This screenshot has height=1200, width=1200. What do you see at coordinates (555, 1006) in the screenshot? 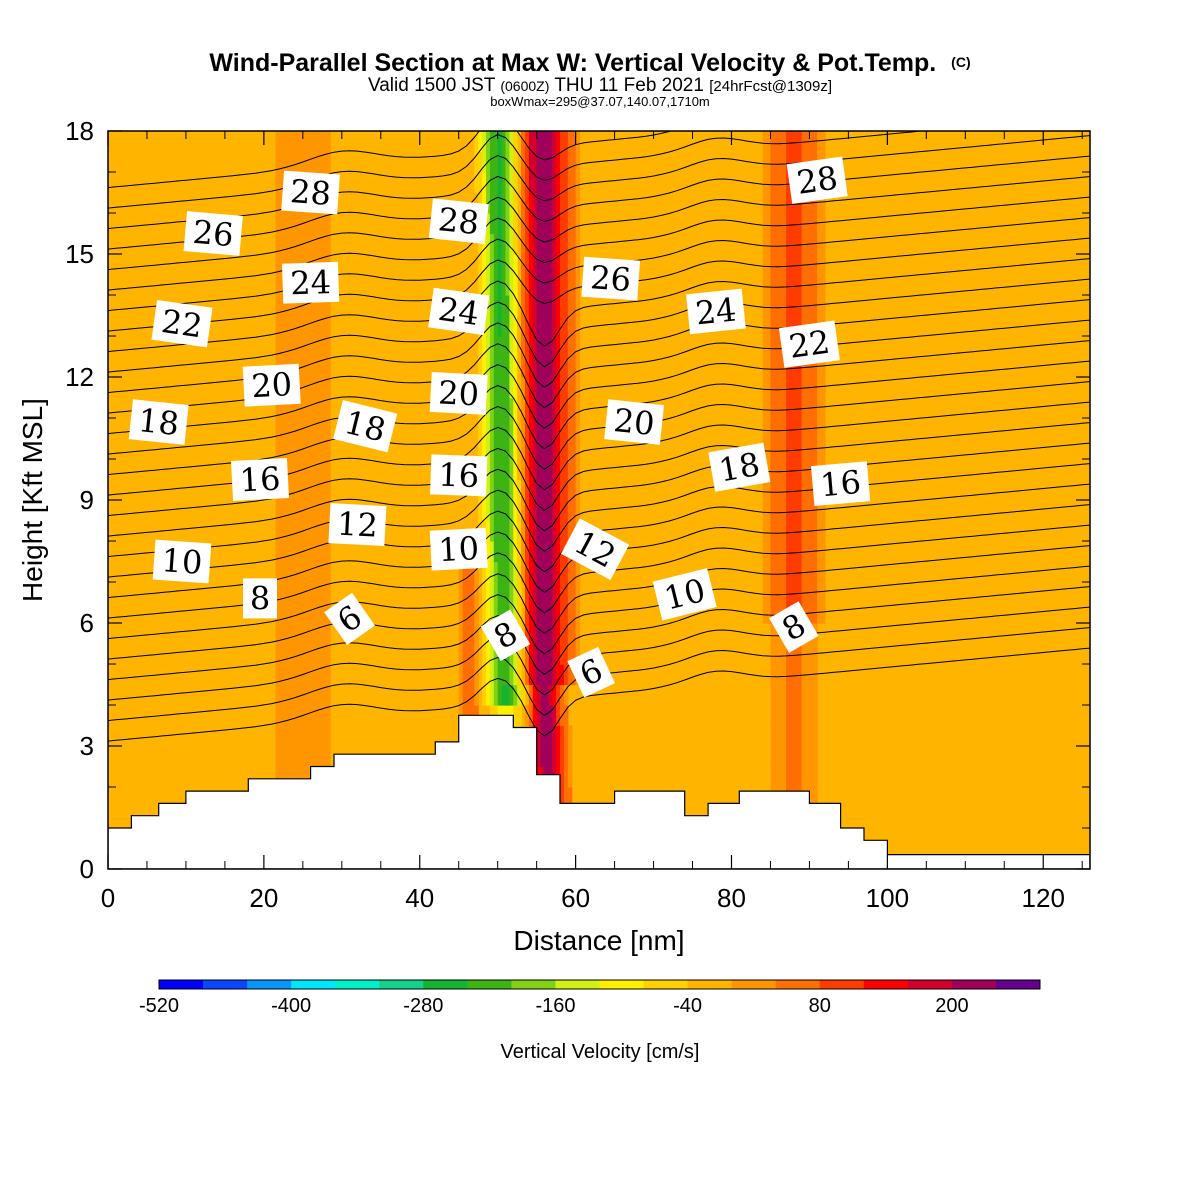
I see `colorbar-tick-label: -160` at bounding box center [555, 1006].